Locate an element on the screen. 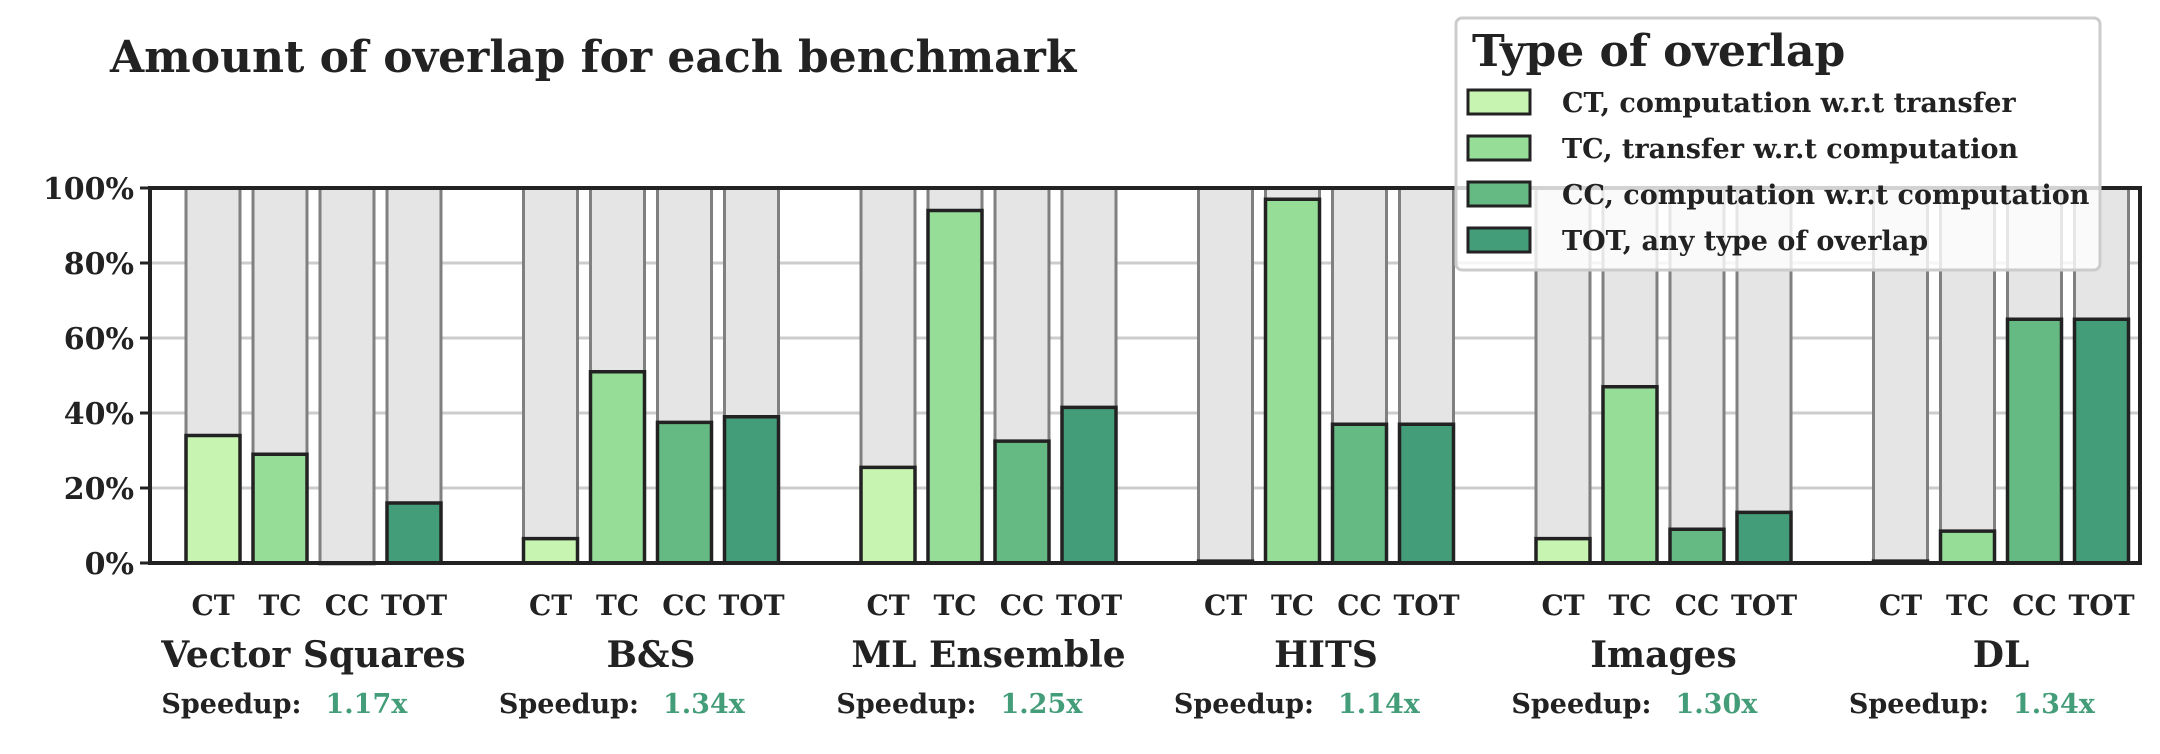  y-tick-label: 60% is located at coordinates (99, 339).